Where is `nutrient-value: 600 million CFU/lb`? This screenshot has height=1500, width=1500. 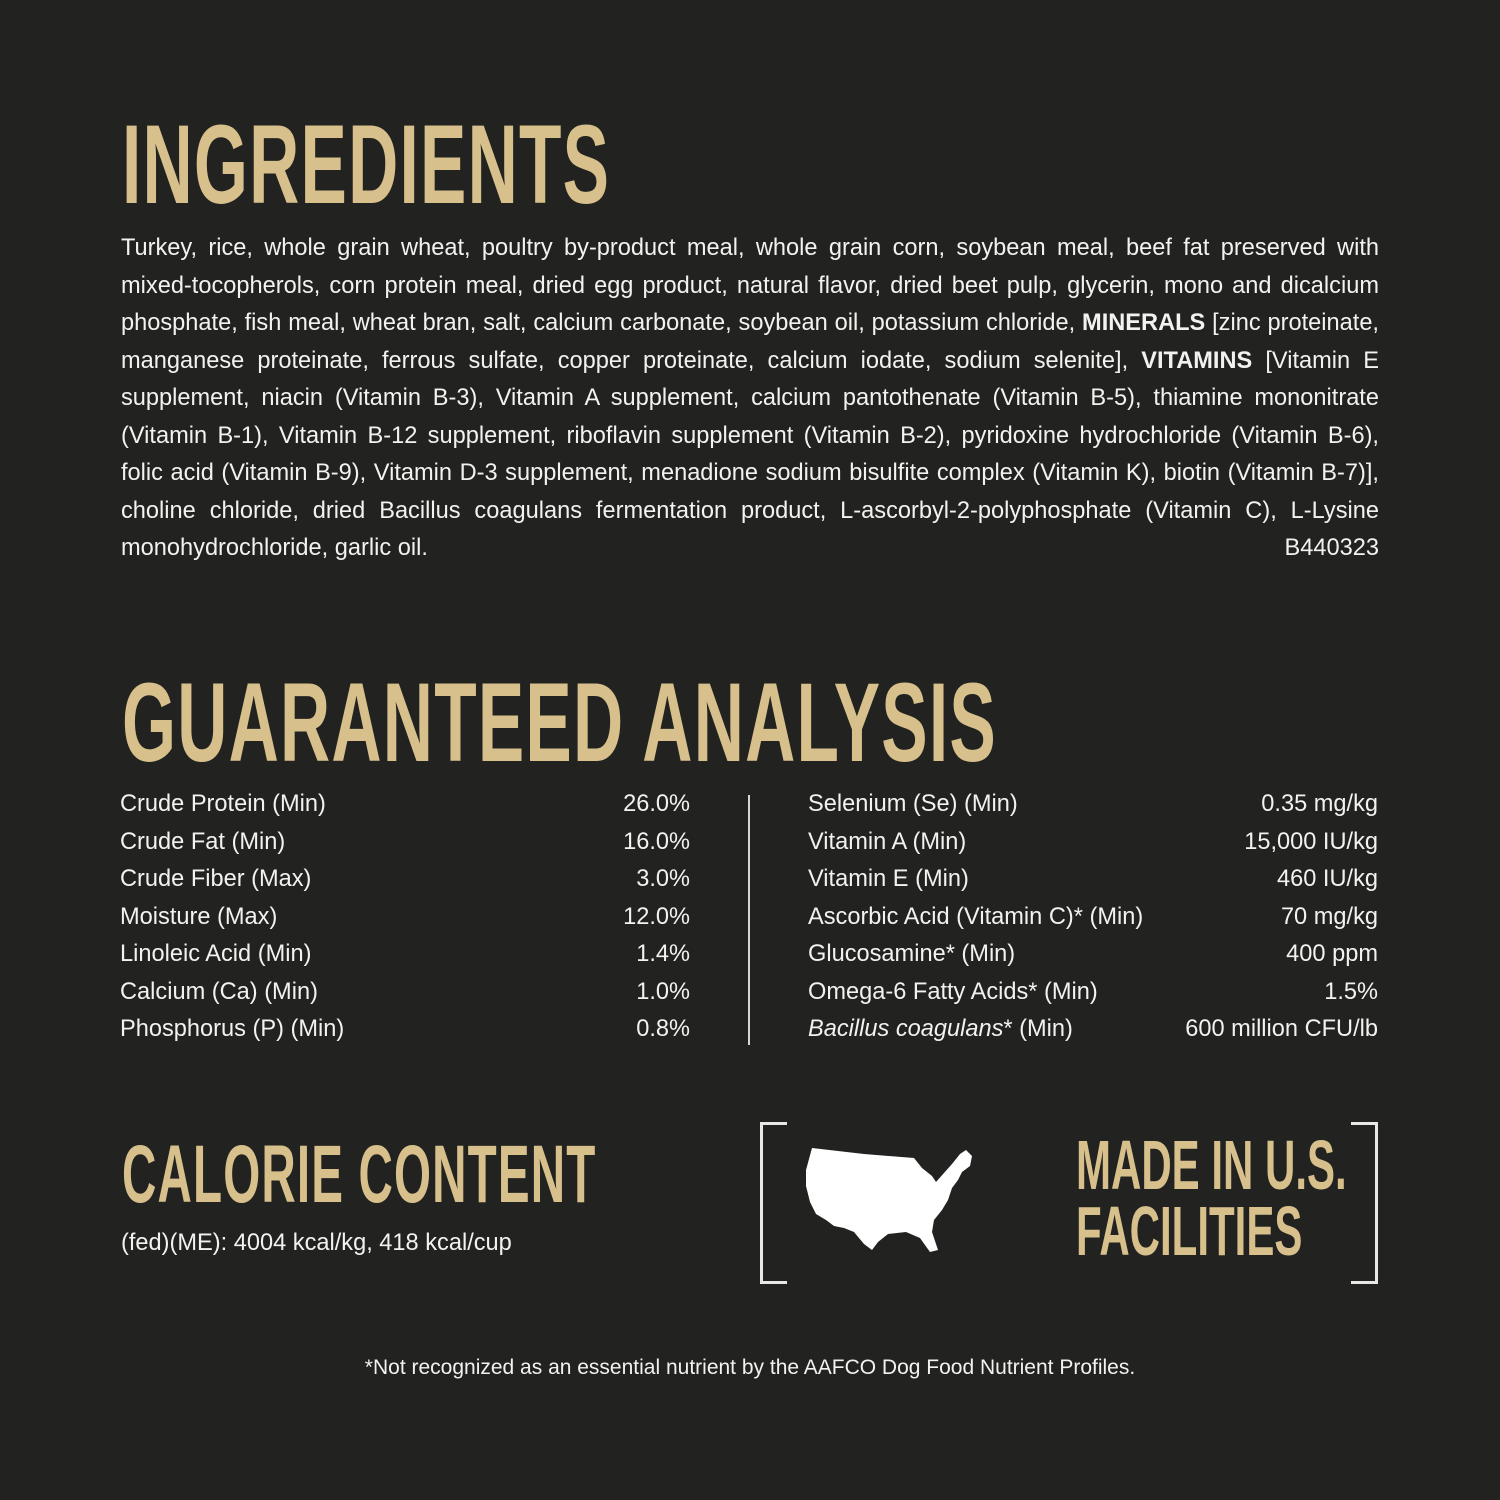
nutrient-value: 600 million CFU/lb is located at coordinates (1281, 1029).